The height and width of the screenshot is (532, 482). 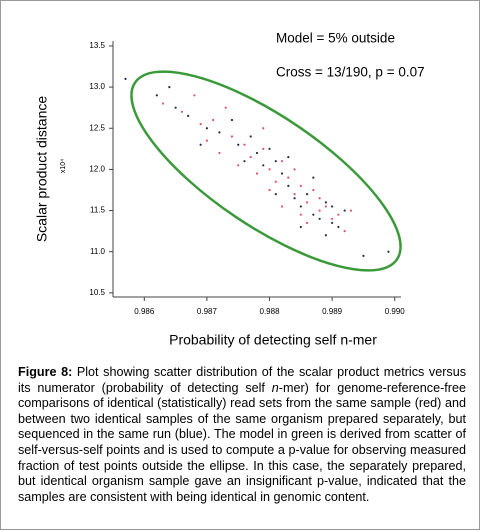 What do you see at coordinates (270, 311) in the screenshot?
I see `x-tick-label: 0.988` at bounding box center [270, 311].